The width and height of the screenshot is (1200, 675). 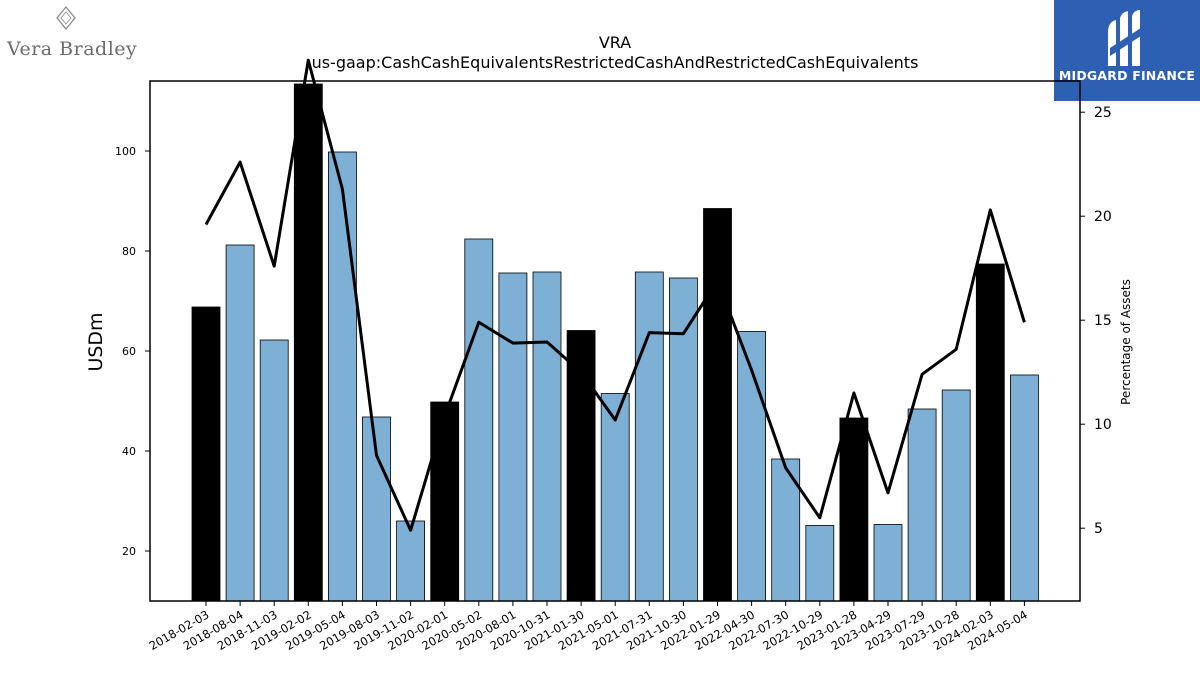 I want to click on y-axis-label: USDm, so click(x=96, y=341).